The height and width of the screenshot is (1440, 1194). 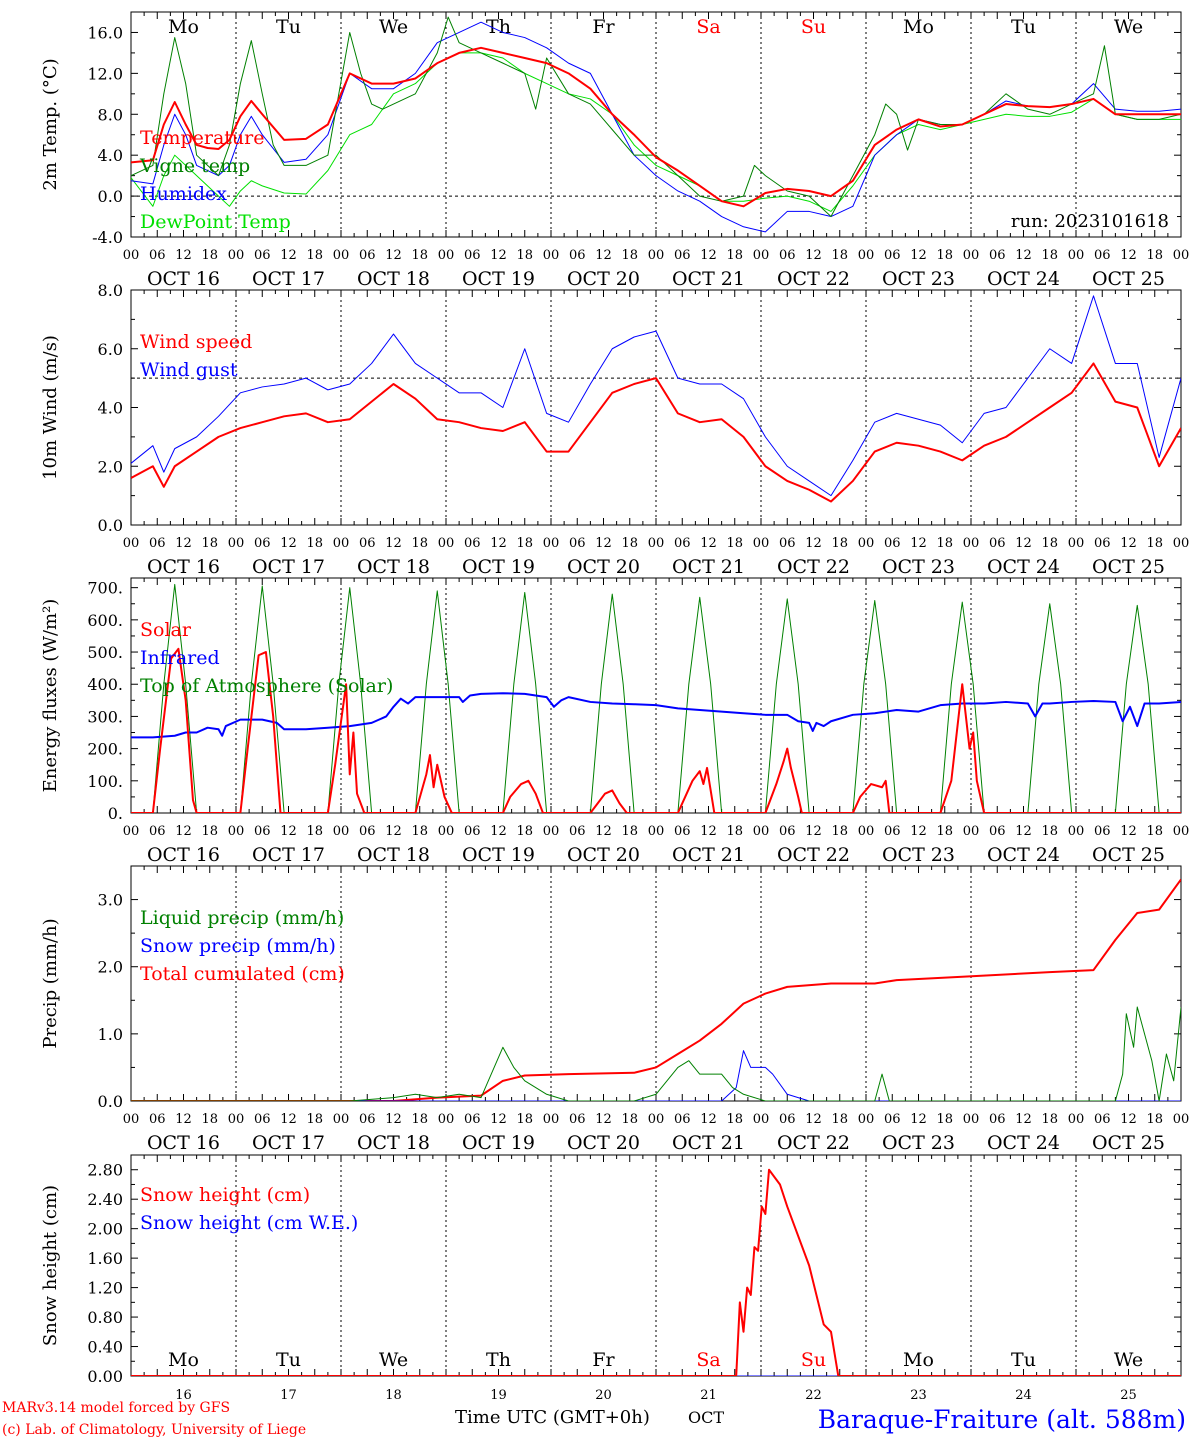 What do you see at coordinates (110, 349) in the screenshot?
I see `y-tick-label: 6.0` at bounding box center [110, 349].